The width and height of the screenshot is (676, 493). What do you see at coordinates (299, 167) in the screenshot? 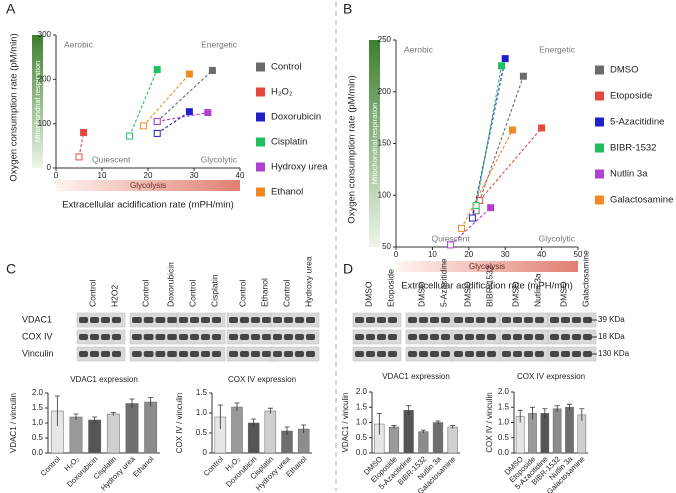
I see `legend-label: Hydroxy urea` at bounding box center [299, 167].